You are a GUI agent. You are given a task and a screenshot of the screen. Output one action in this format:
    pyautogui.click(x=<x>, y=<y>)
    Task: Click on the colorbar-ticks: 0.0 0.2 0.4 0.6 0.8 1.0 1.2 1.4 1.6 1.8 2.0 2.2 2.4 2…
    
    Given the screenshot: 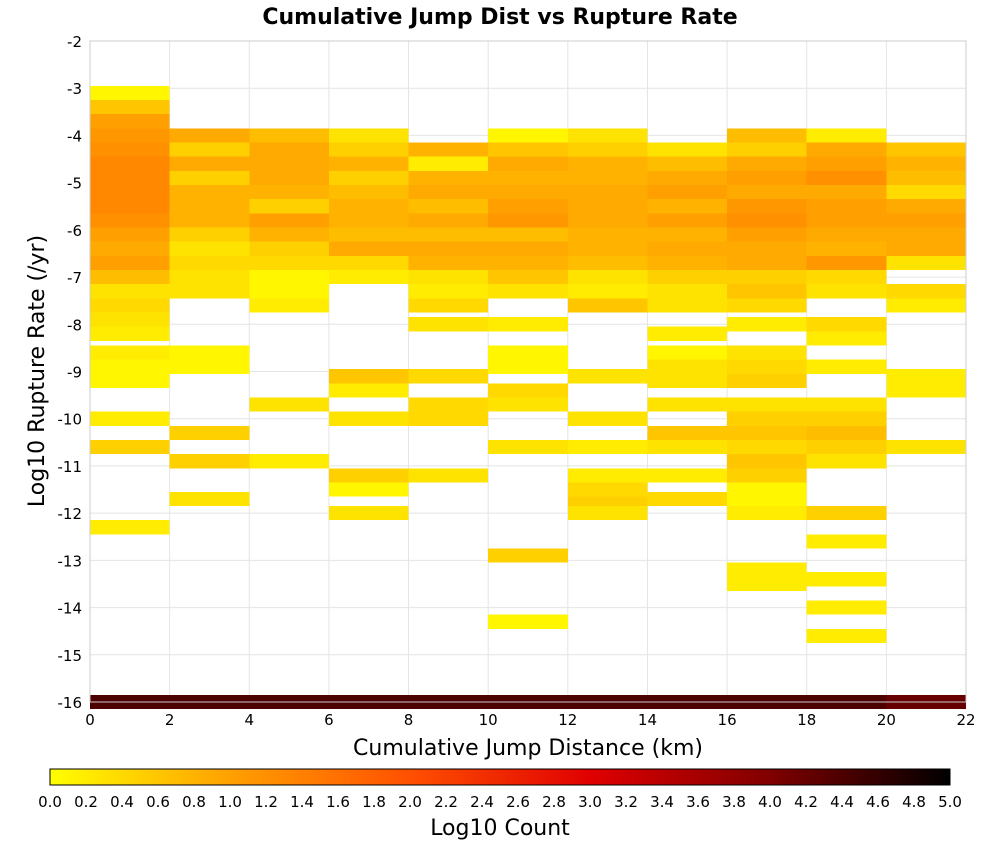 What is the action you would take?
    pyautogui.click(x=500, y=802)
    